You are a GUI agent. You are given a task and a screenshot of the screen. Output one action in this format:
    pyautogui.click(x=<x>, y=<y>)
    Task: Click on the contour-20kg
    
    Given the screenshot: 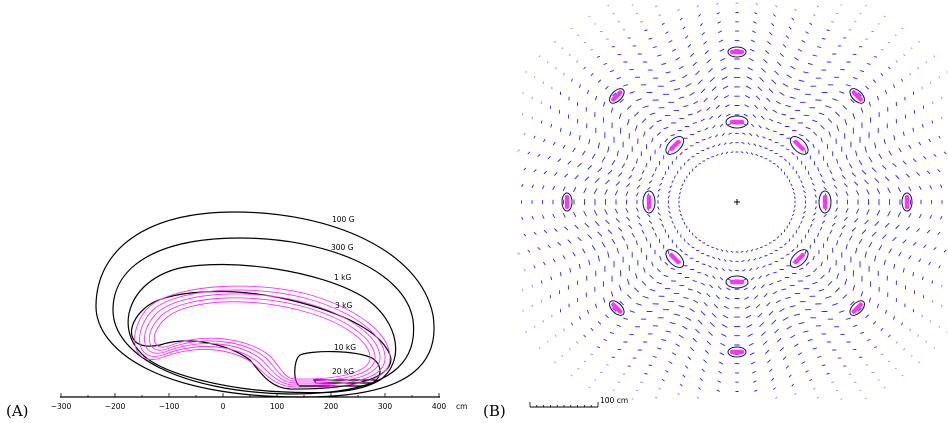 What is the action you would take?
    pyautogui.click(x=345, y=381)
    